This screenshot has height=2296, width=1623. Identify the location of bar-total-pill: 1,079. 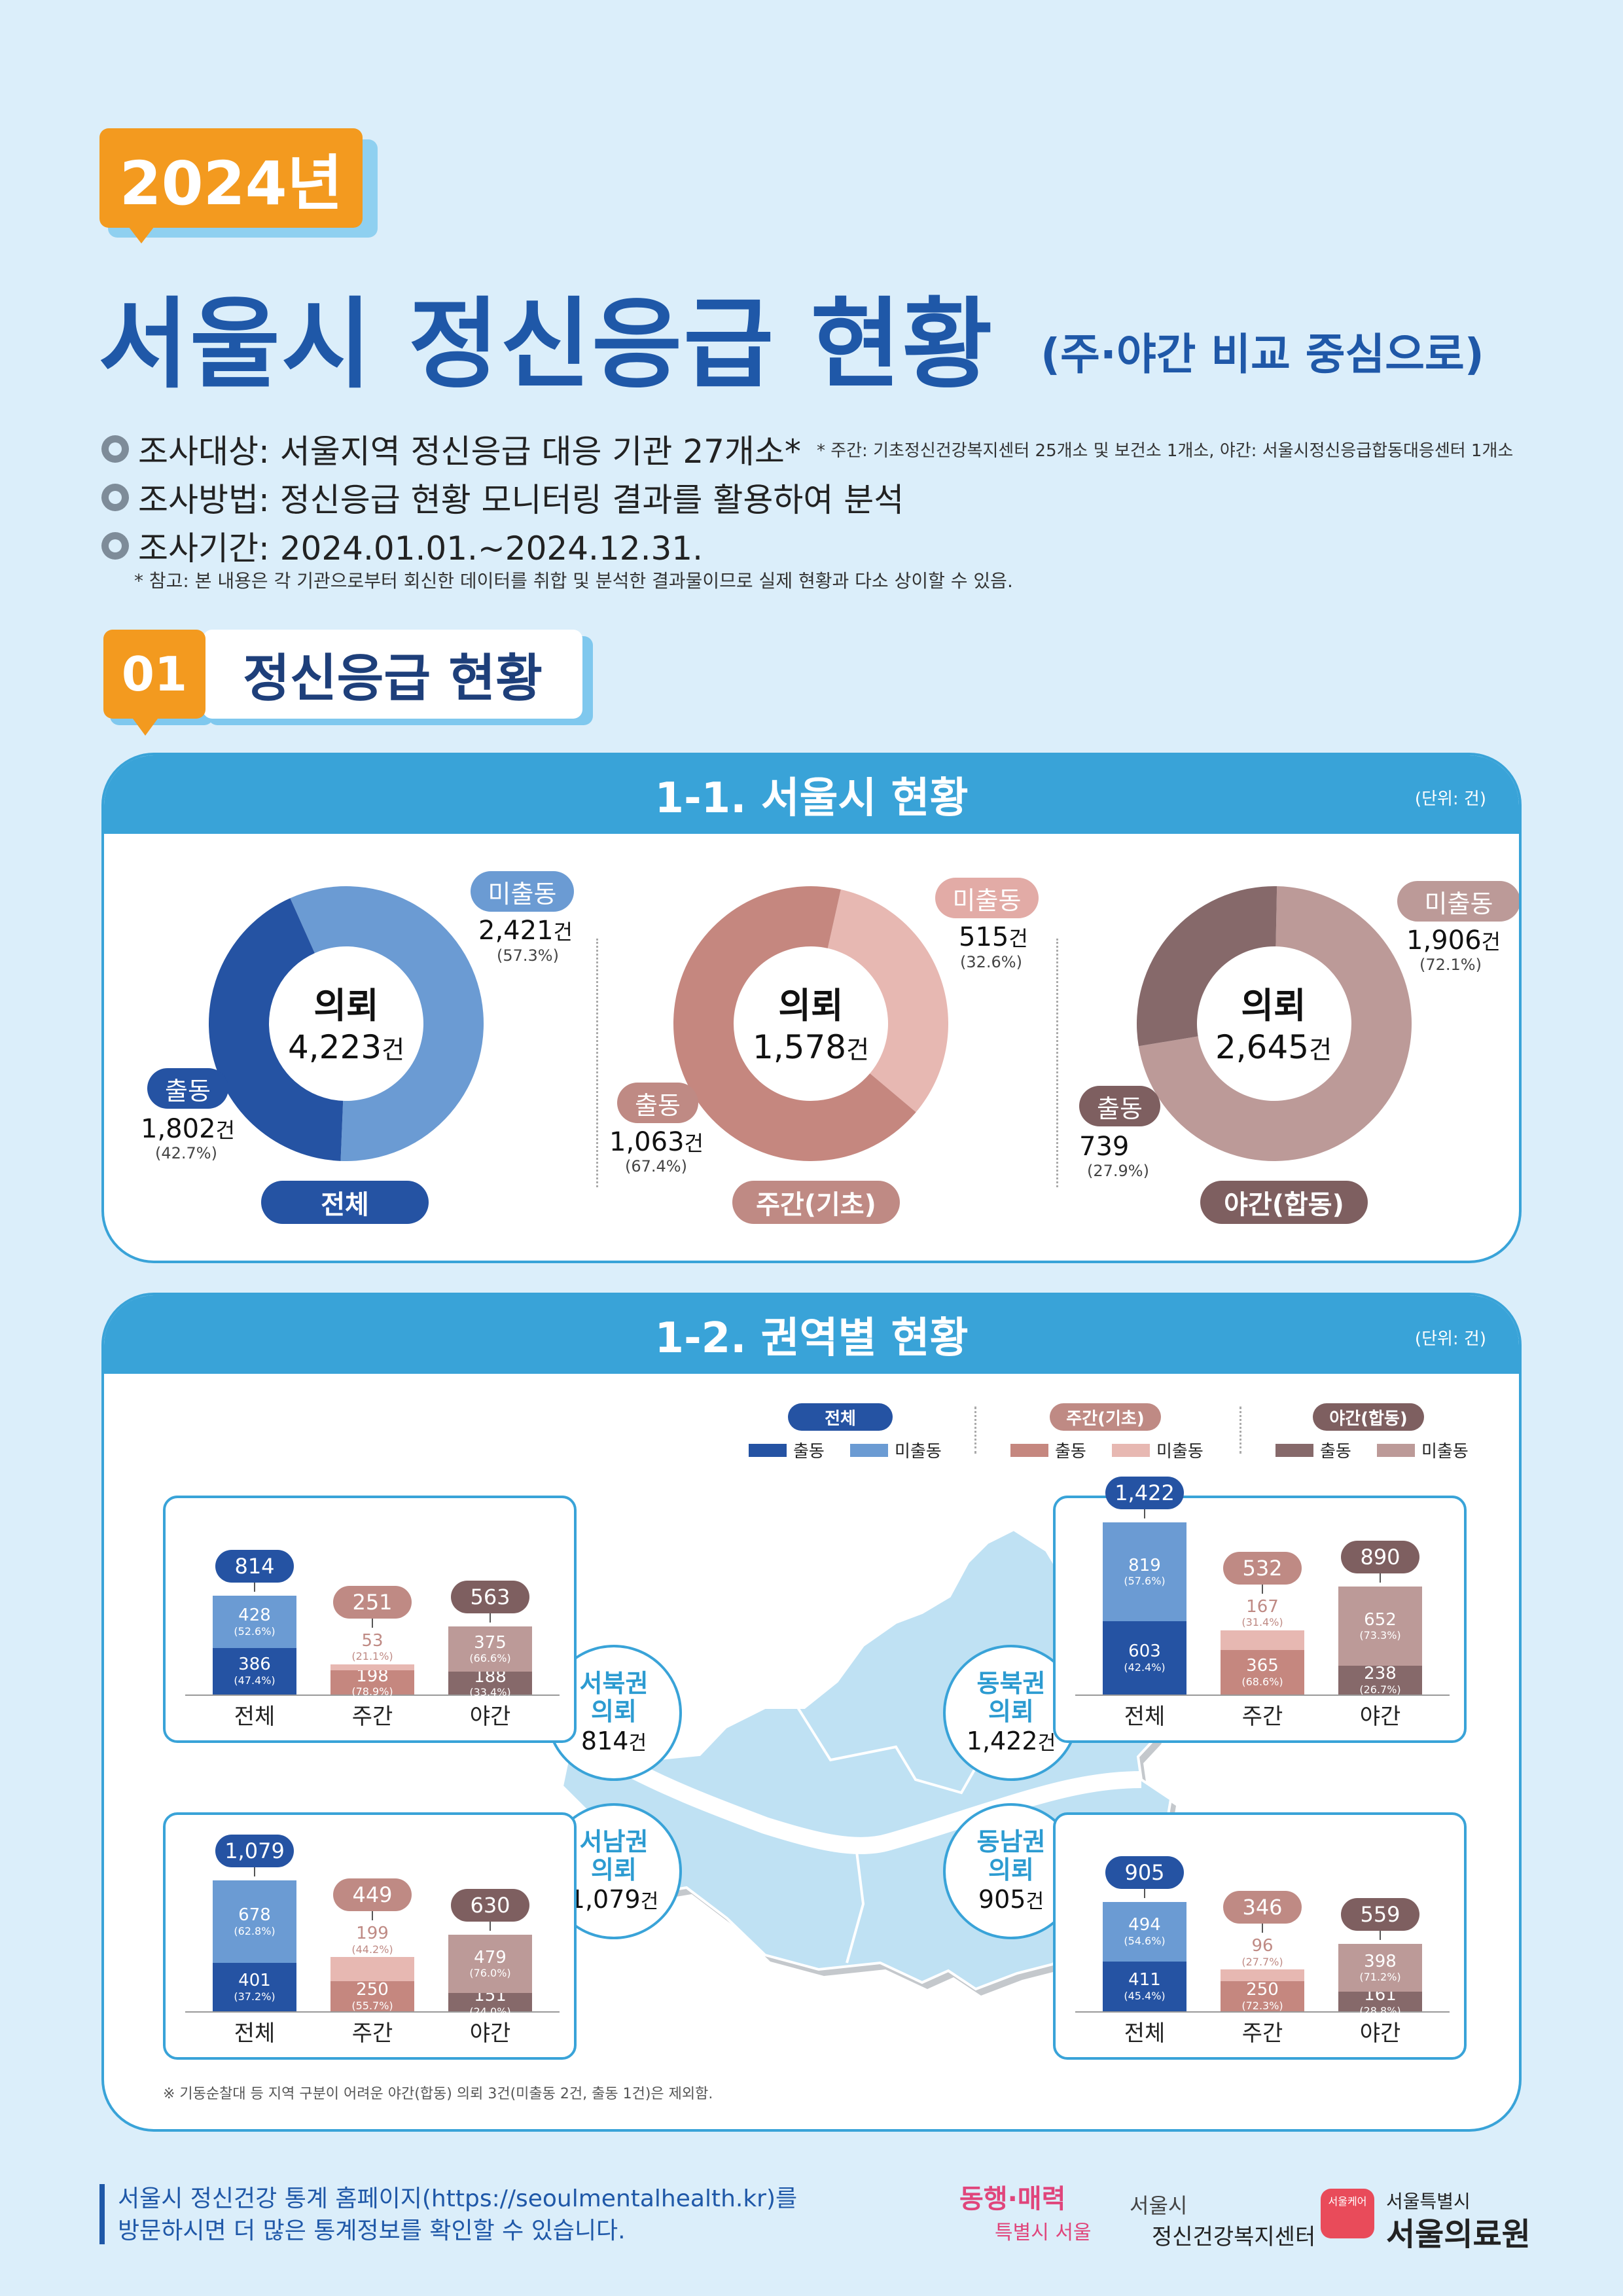
(255, 1851).